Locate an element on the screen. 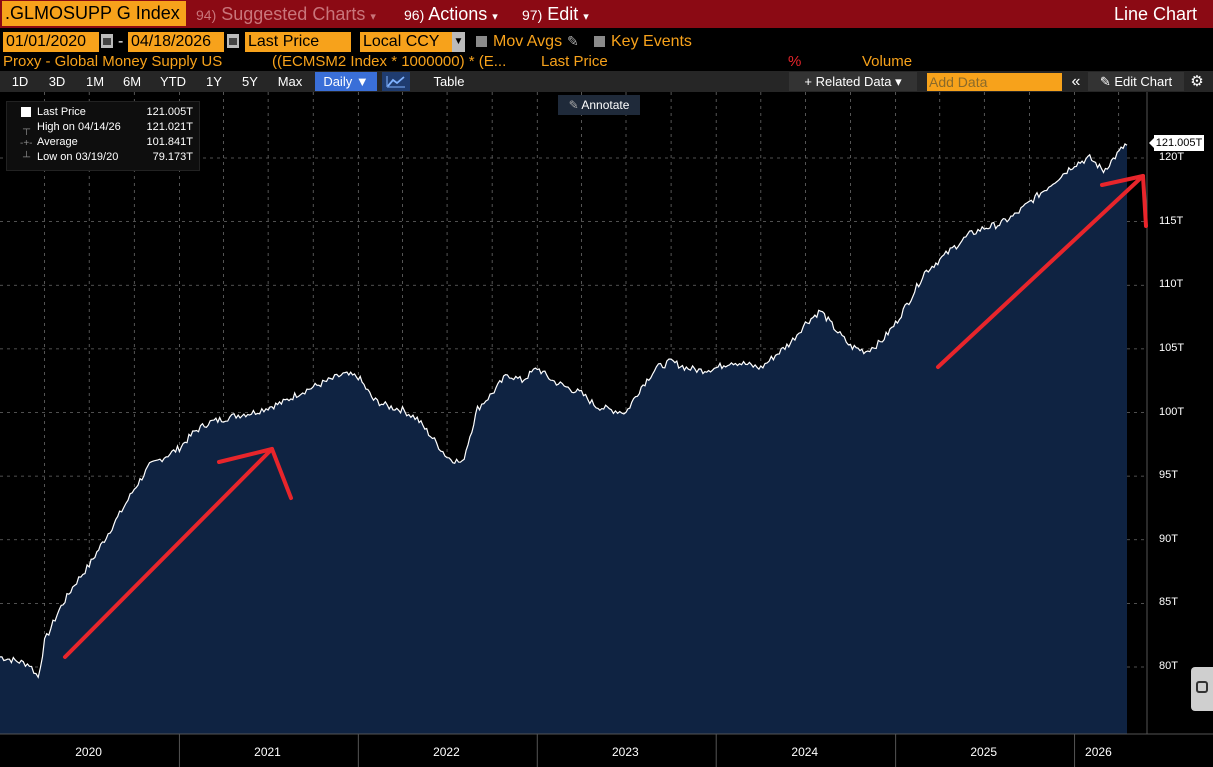  currency-select: Local CCY is located at coordinates (406, 42).